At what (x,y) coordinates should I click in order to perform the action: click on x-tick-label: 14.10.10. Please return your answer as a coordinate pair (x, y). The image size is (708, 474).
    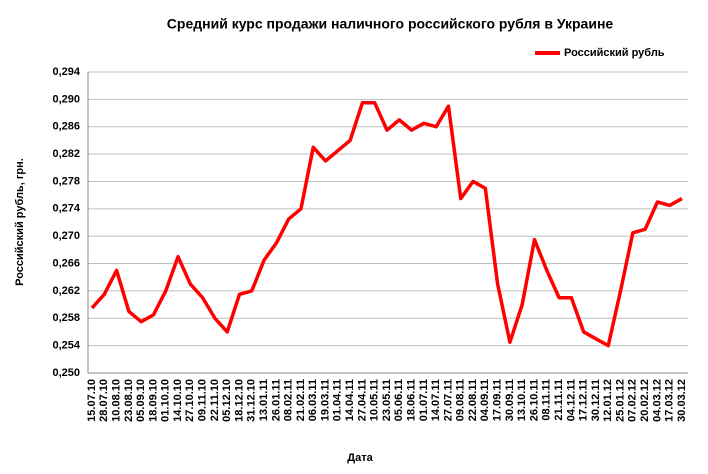
    Looking at the image, I should click on (178, 400).